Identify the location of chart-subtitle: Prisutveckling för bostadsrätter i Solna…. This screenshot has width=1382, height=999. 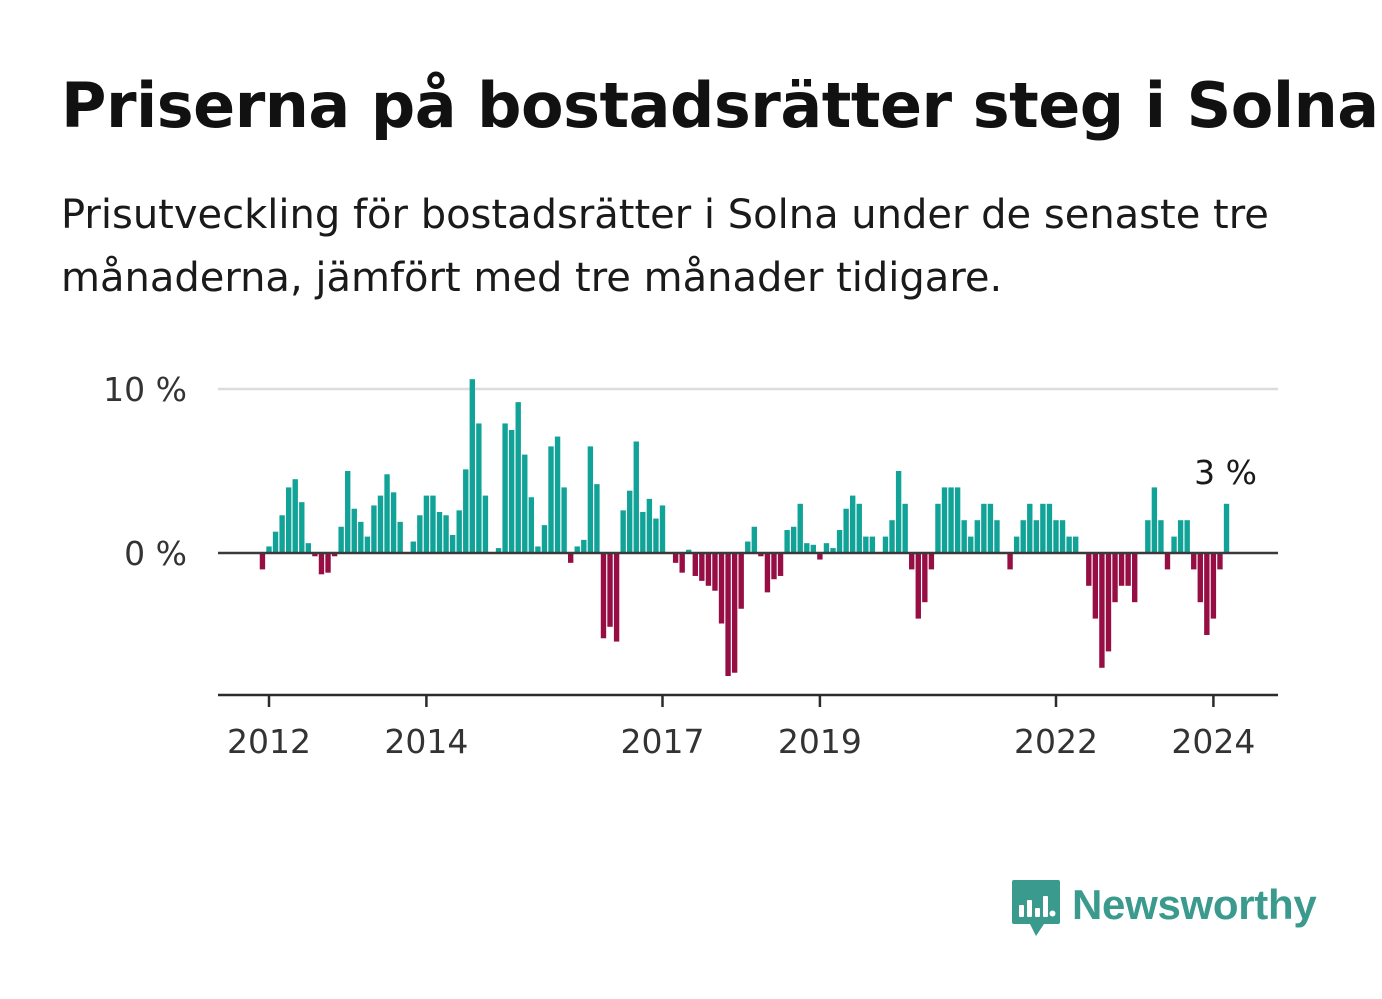
(665, 246).